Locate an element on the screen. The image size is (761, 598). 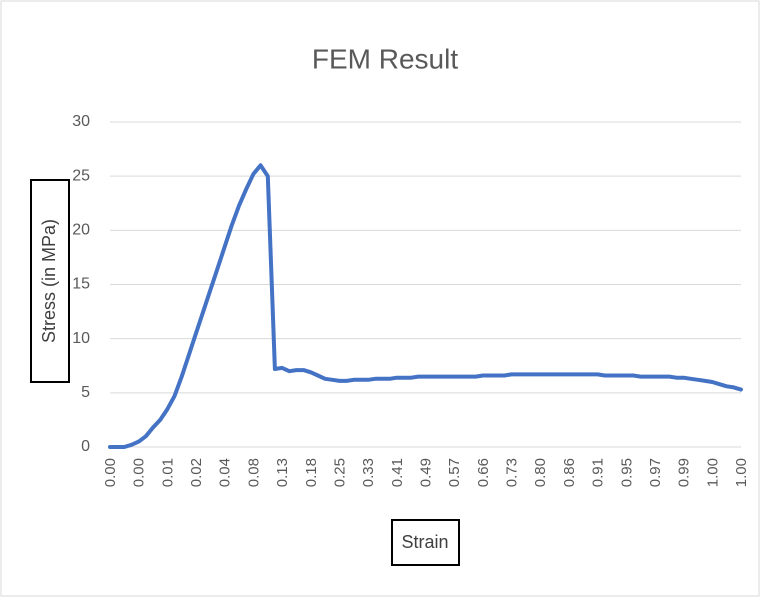
x-tick-label: 0.80 is located at coordinates (540, 472).